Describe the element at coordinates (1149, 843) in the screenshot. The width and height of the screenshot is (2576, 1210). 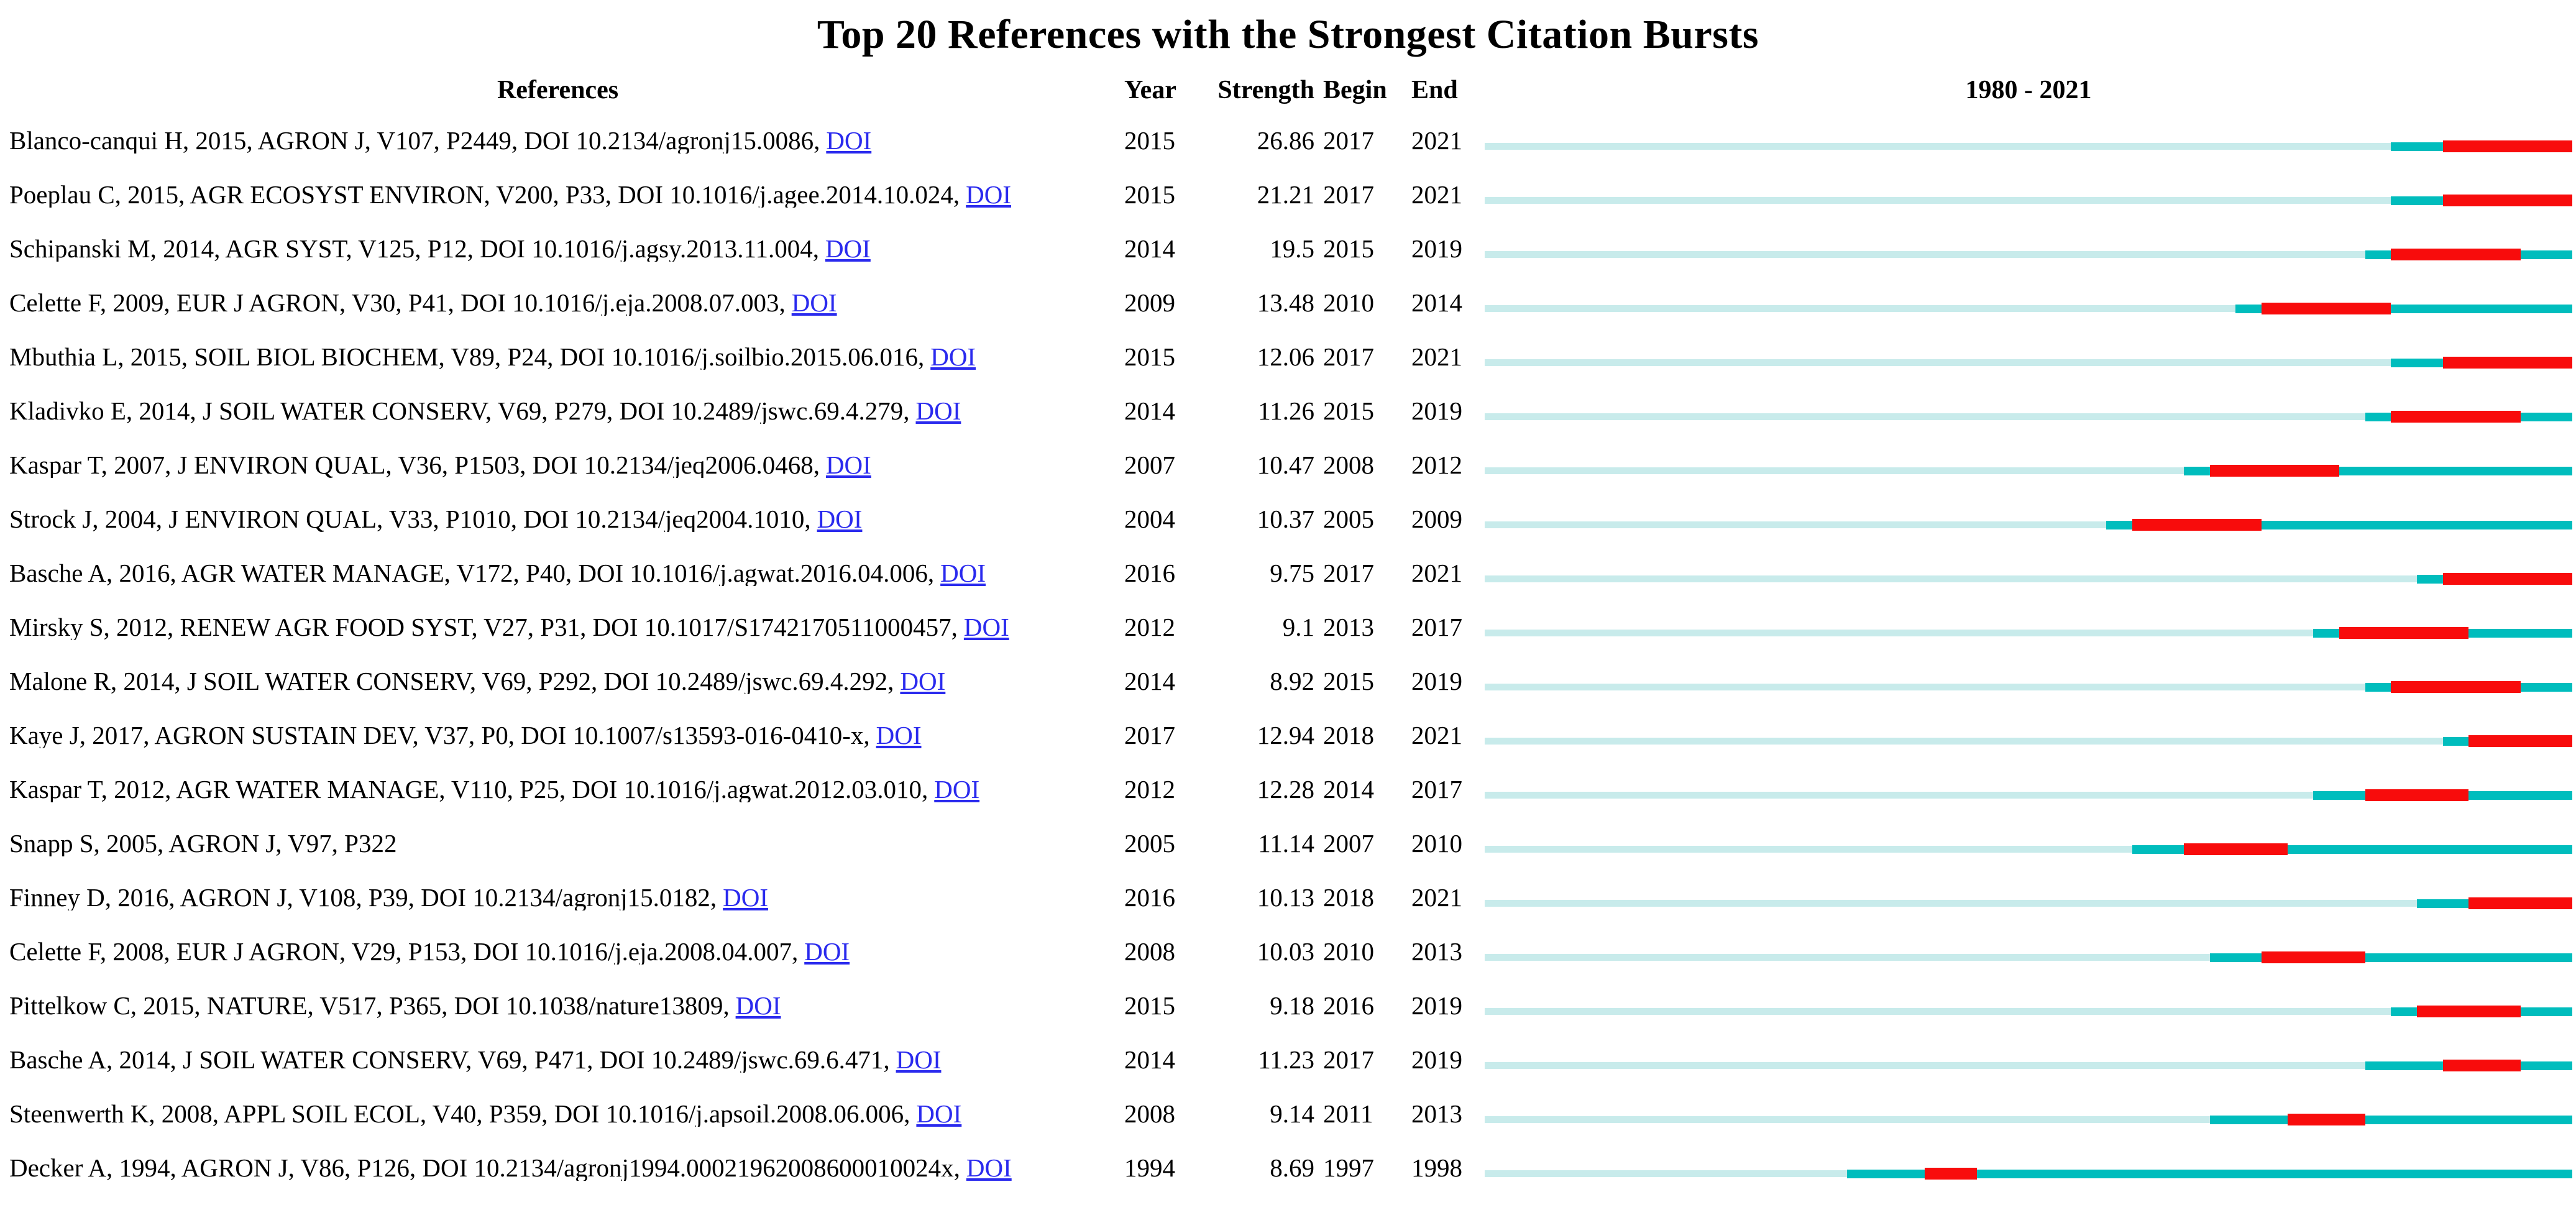
I see `year-cell: 2005` at that location.